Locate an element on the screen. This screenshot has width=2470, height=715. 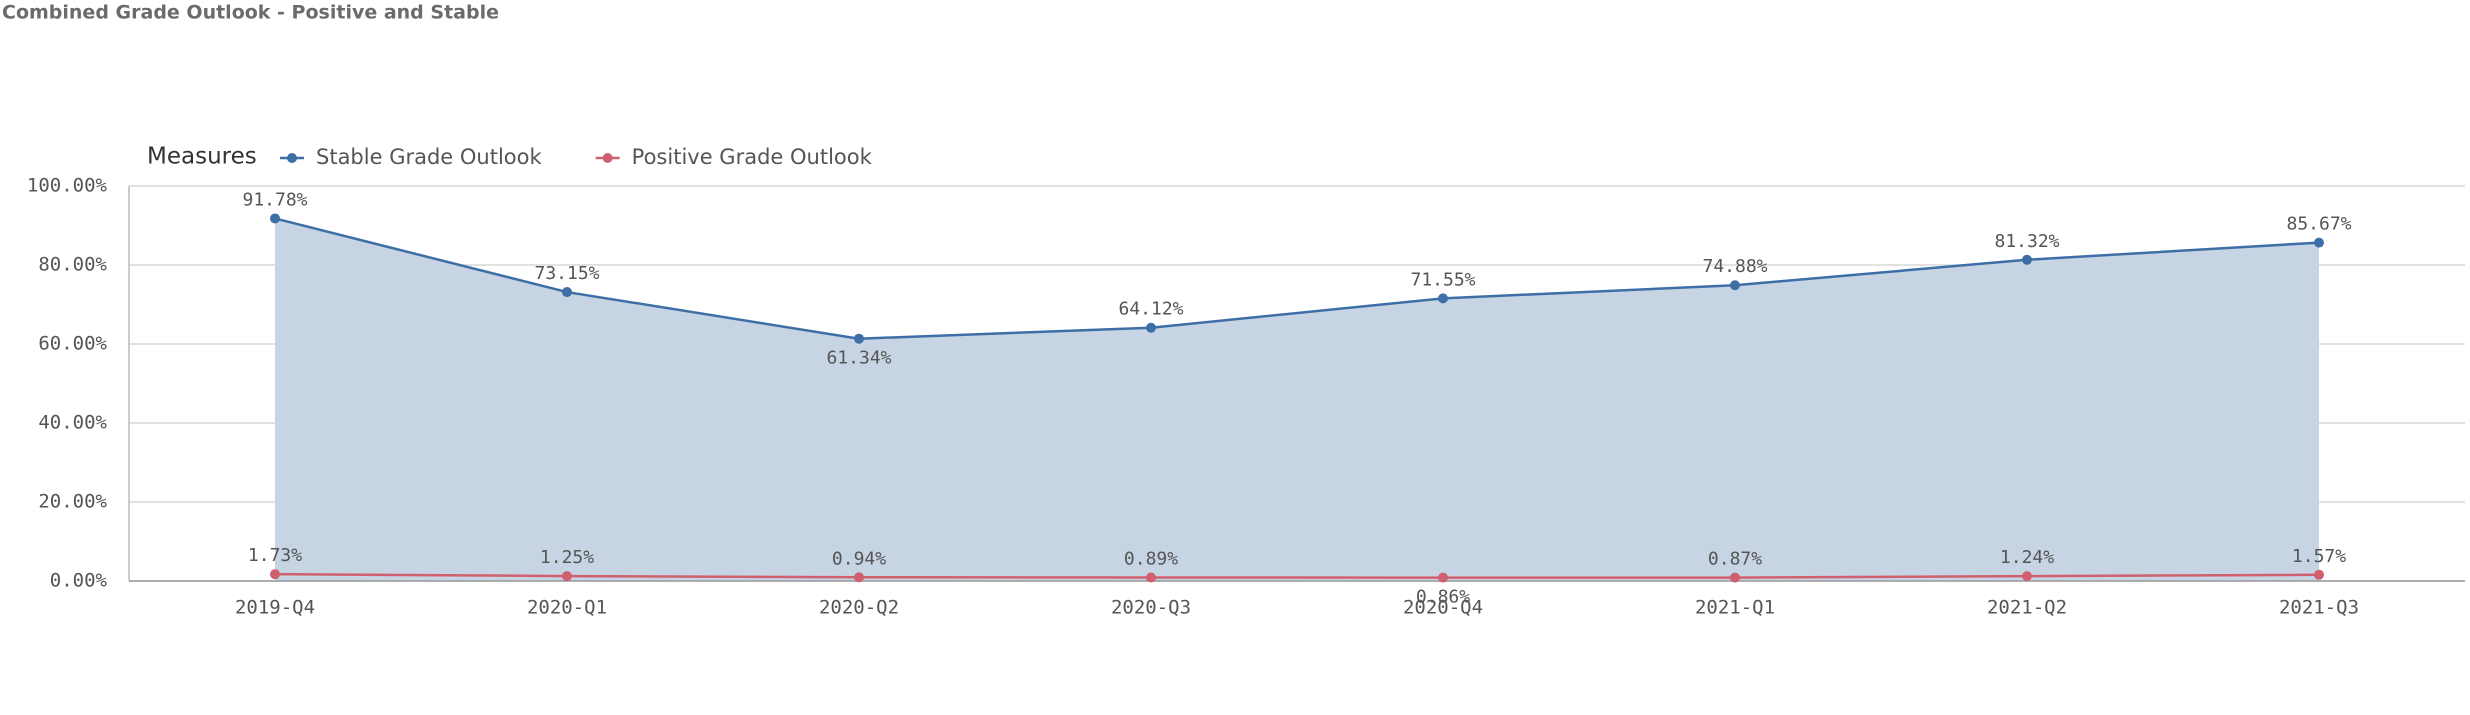
y-tick-label: 60.00% is located at coordinates (72, 344).